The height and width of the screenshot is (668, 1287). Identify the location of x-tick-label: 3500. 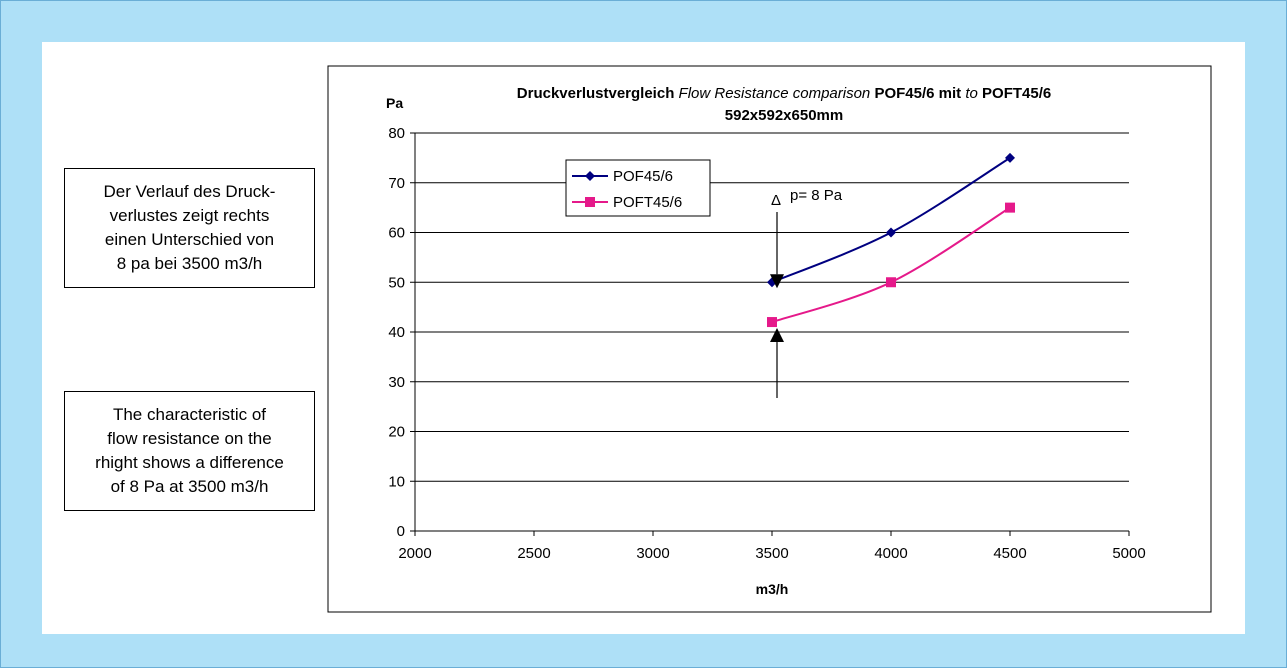
(771, 553).